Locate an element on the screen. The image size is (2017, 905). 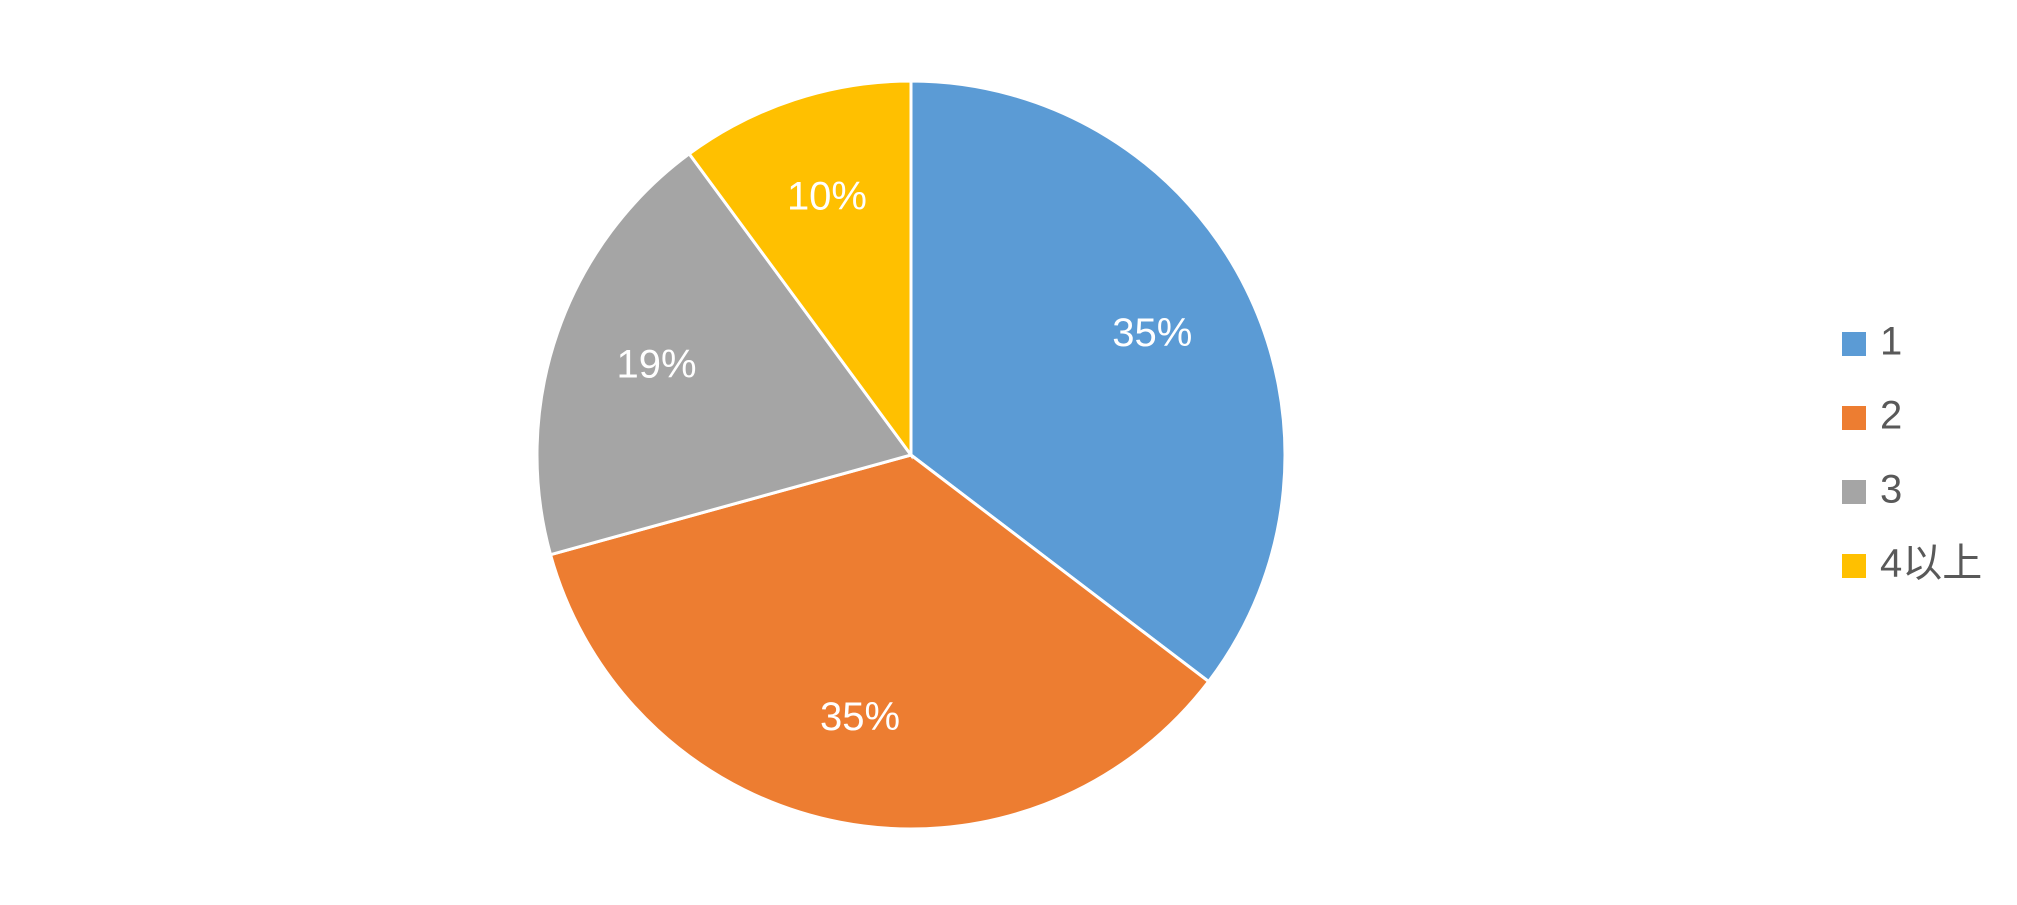
legend-label: 4以上 is located at coordinates (1931, 564).